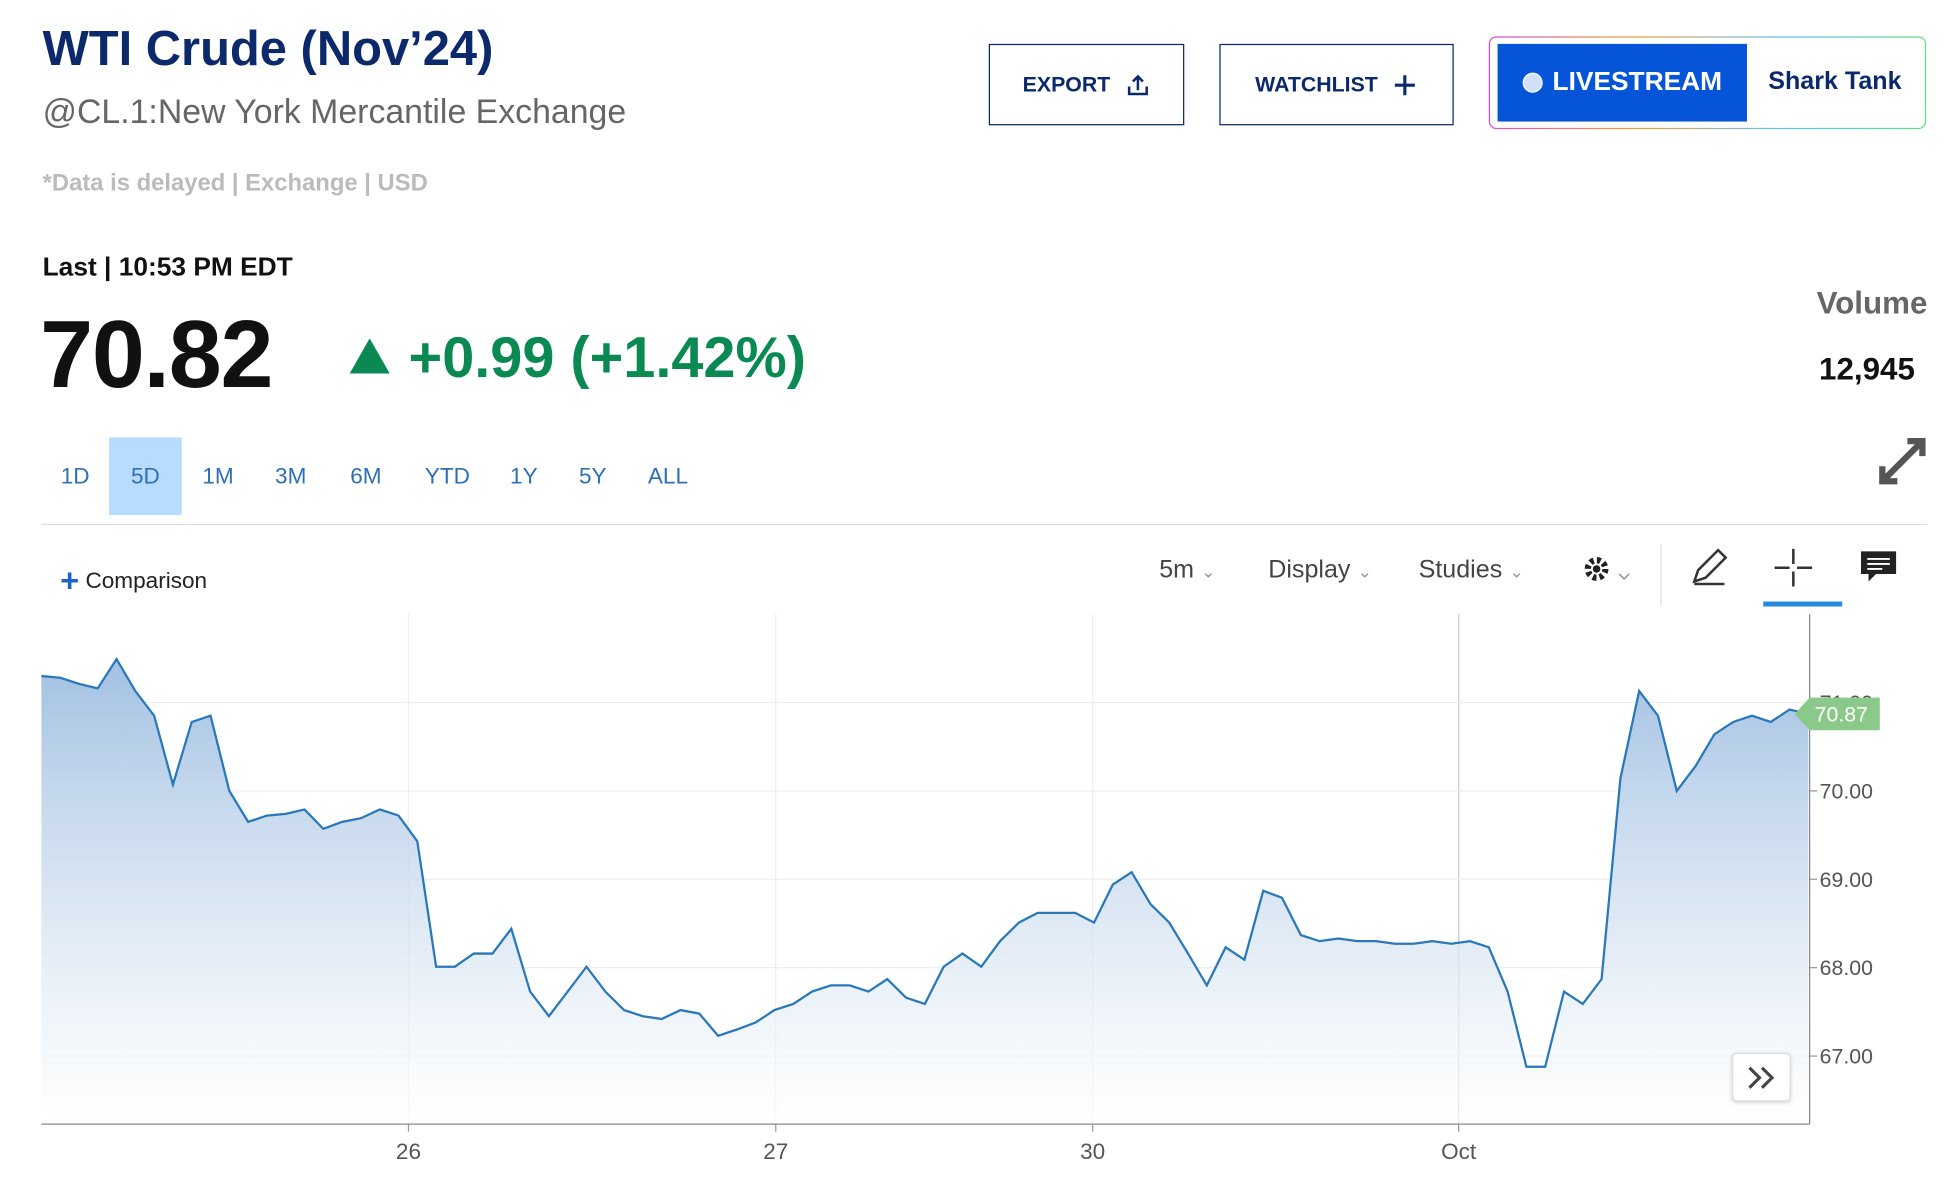 The height and width of the screenshot is (1186, 1955). Describe the element at coordinates (668, 476) in the screenshot. I see `range-tab: ALL` at that location.